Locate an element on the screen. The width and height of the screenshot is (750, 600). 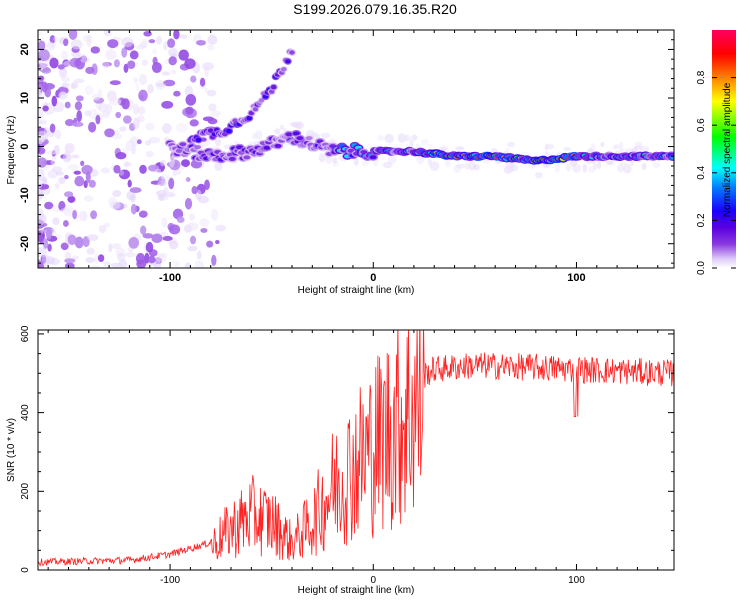
colorbar-label: Normalized spectral amplitude is located at coordinates (727, 149).